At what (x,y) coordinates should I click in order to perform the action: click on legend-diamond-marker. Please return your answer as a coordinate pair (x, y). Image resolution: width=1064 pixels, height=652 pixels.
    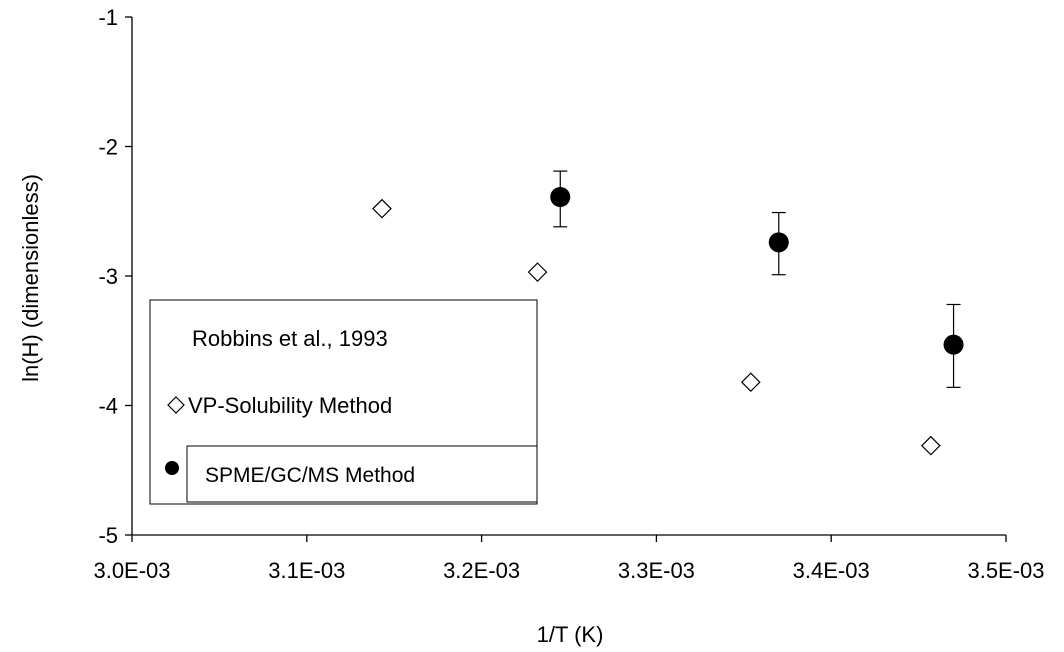
    Looking at the image, I should click on (176, 405).